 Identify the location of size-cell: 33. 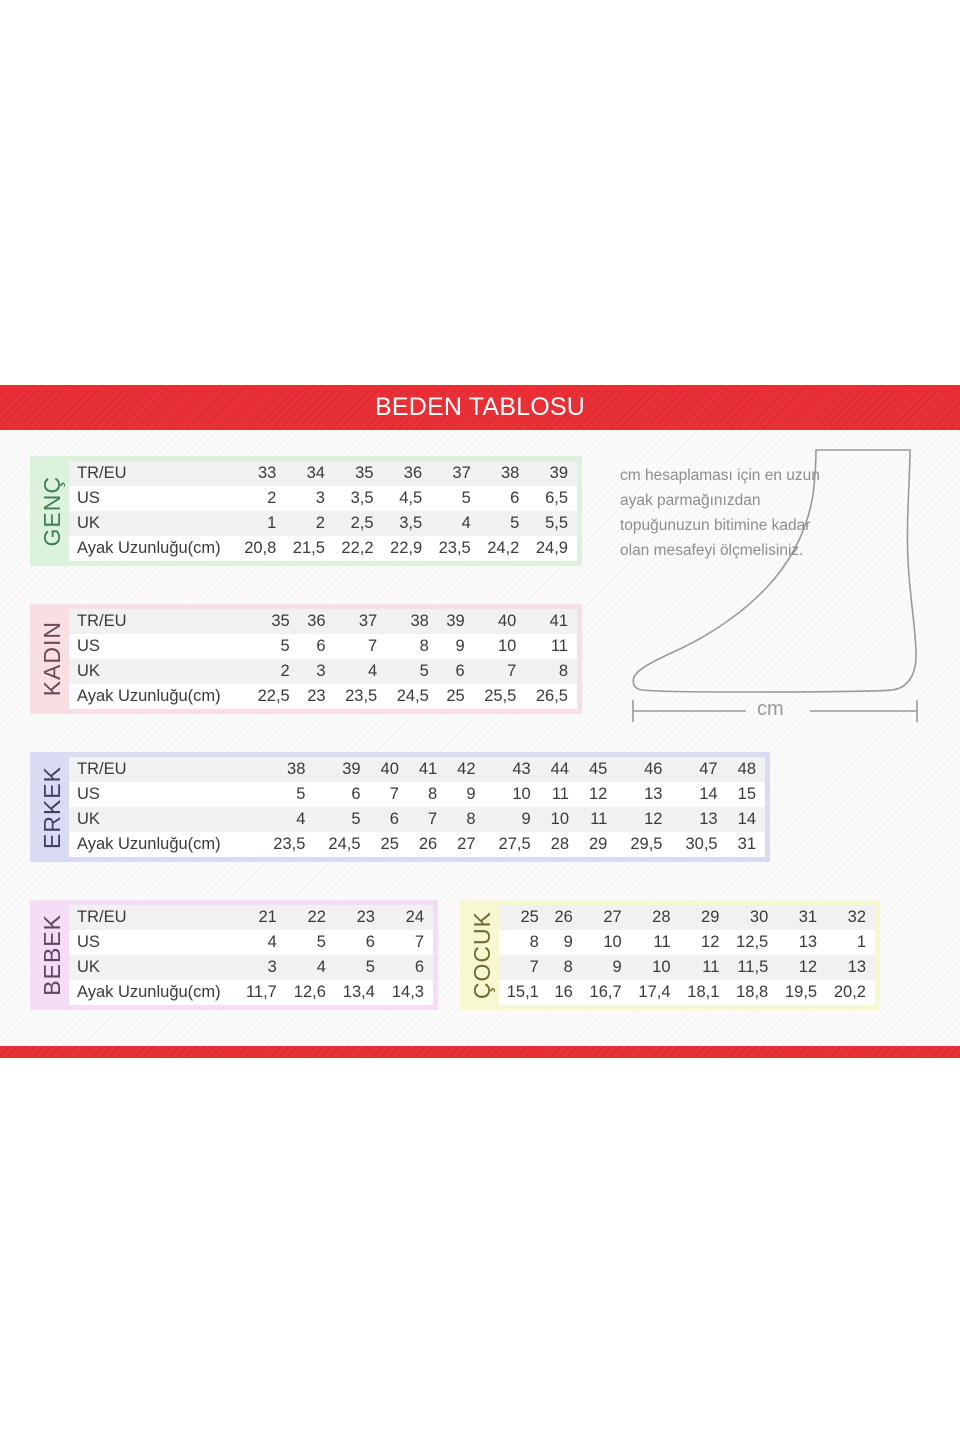
(261, 473).